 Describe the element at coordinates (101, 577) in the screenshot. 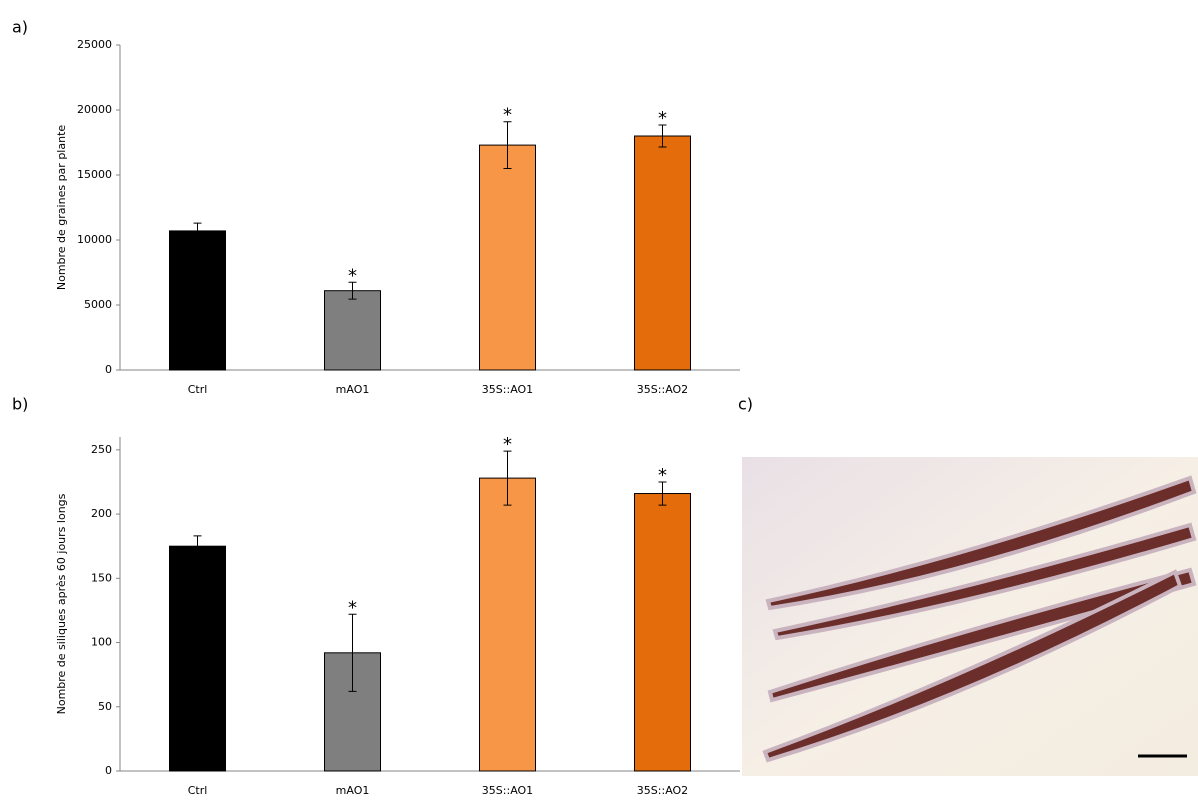

I see `y-tick-label: 150` at that location.